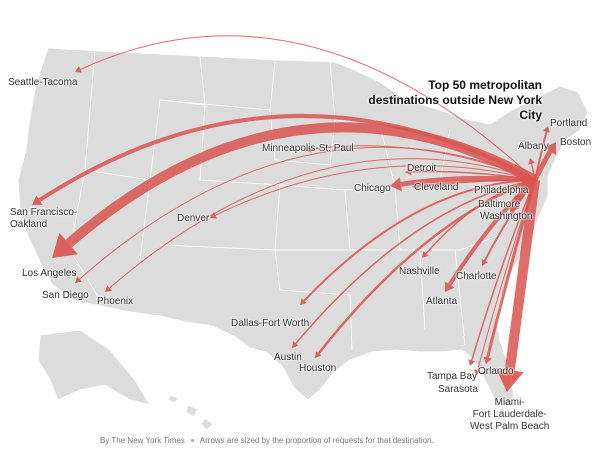 The height and width of the screenshot is (453, 600). What do you see at coordinates (270, 323) in the screenshot?
I see `city-label: Dallas-Fort Worth` at bounding box center [270, 323].